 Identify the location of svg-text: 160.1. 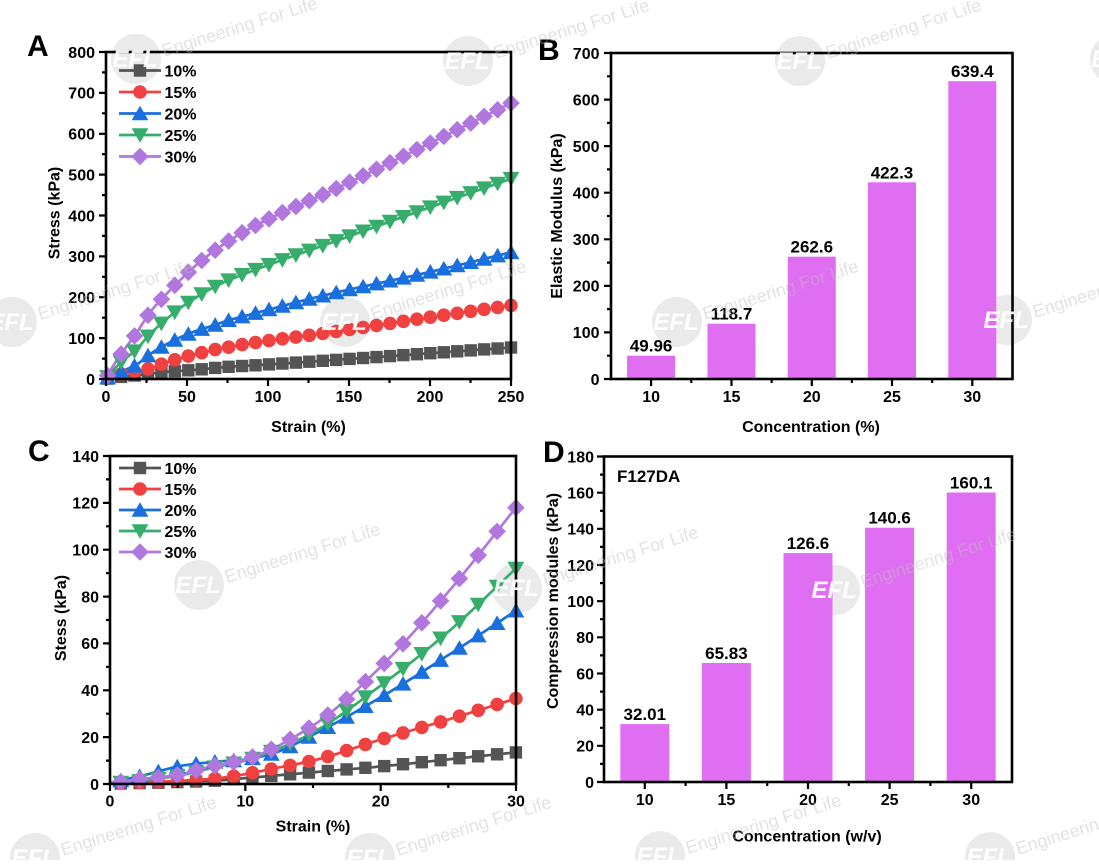
(971, 483).